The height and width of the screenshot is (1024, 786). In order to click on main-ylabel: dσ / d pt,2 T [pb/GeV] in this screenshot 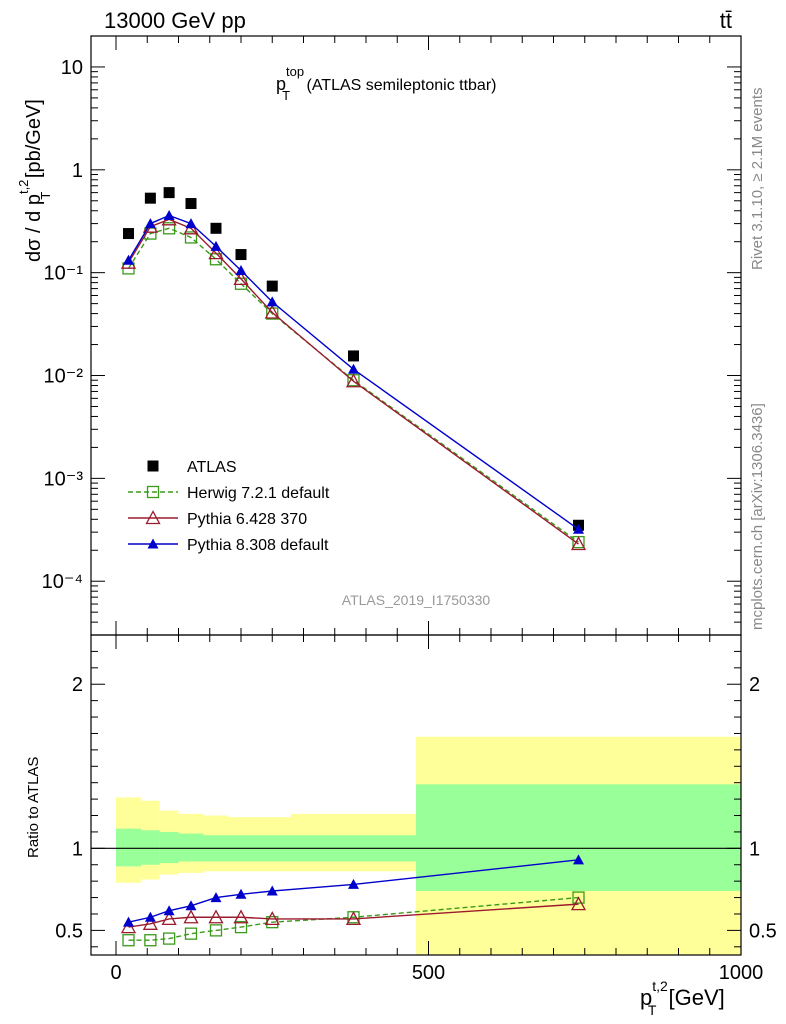, I will do `click(34, 180)`.